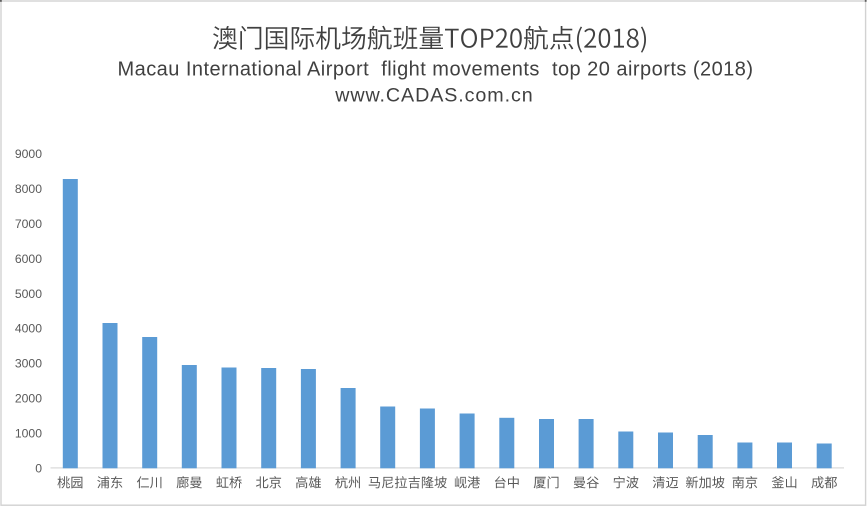  I want to click on svg-text: 3000, so click(28, 364).